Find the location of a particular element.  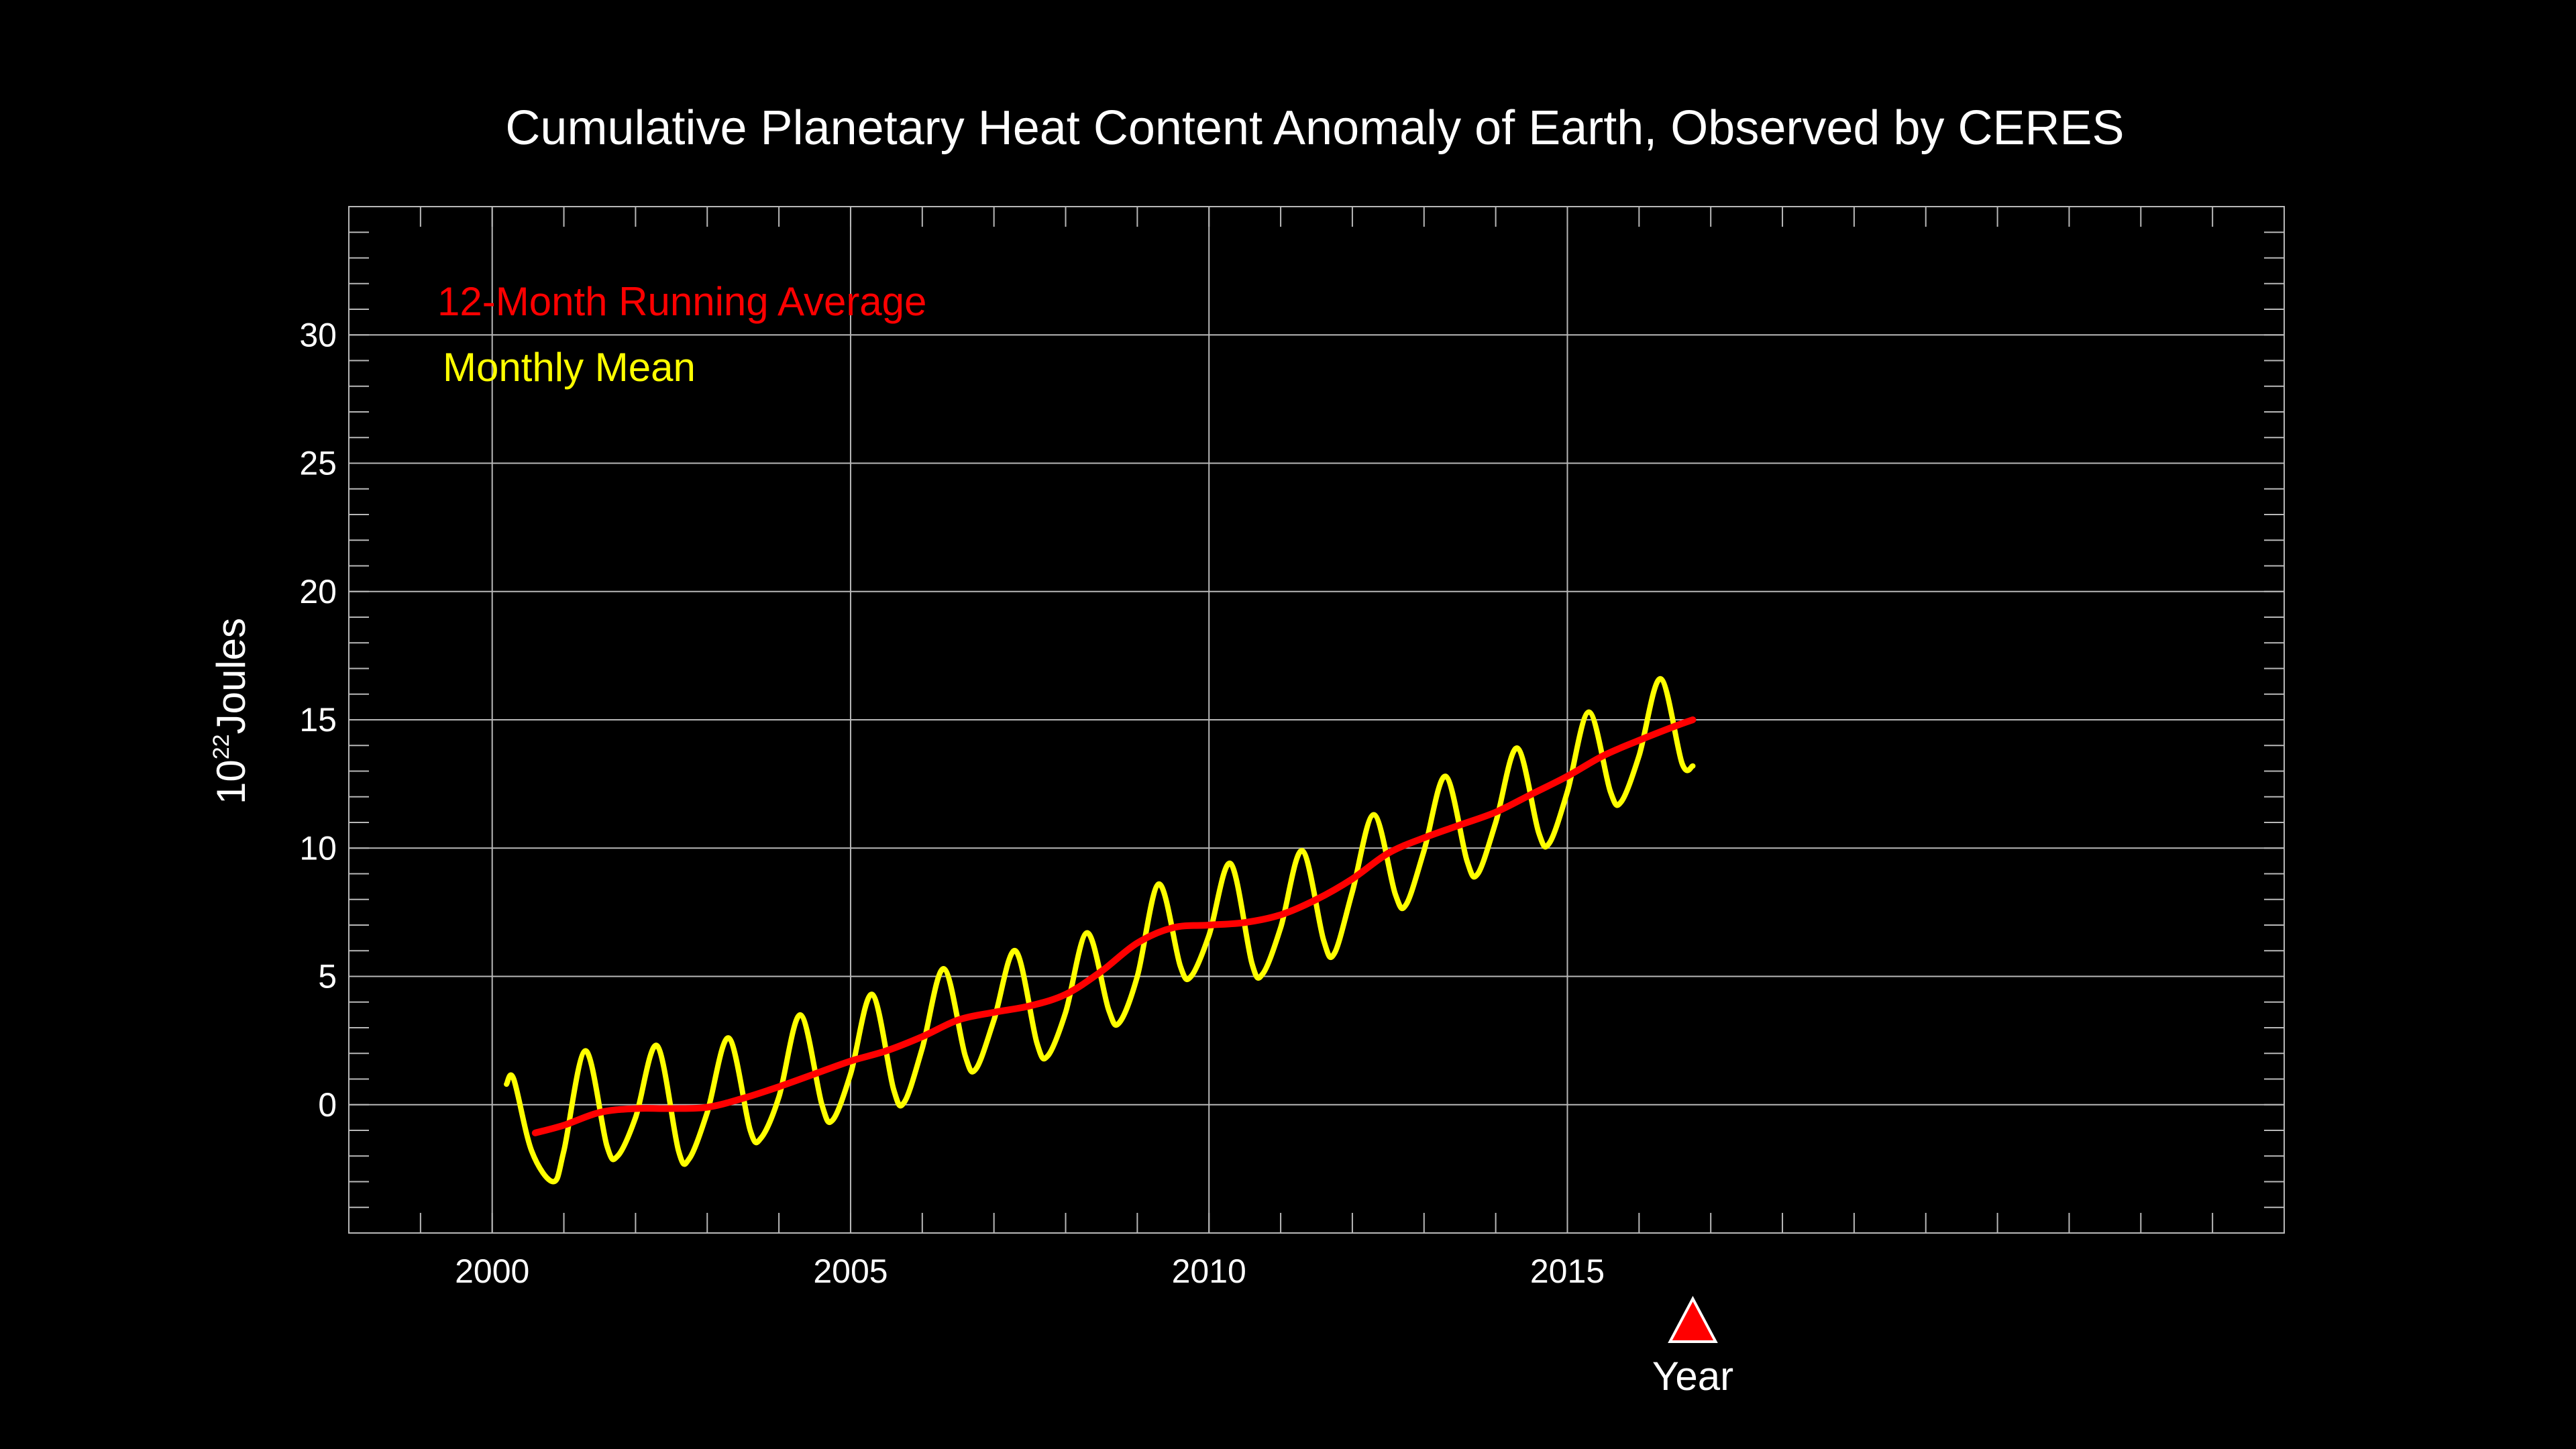

current-year-marker is located at coordinates (1693, 1319).